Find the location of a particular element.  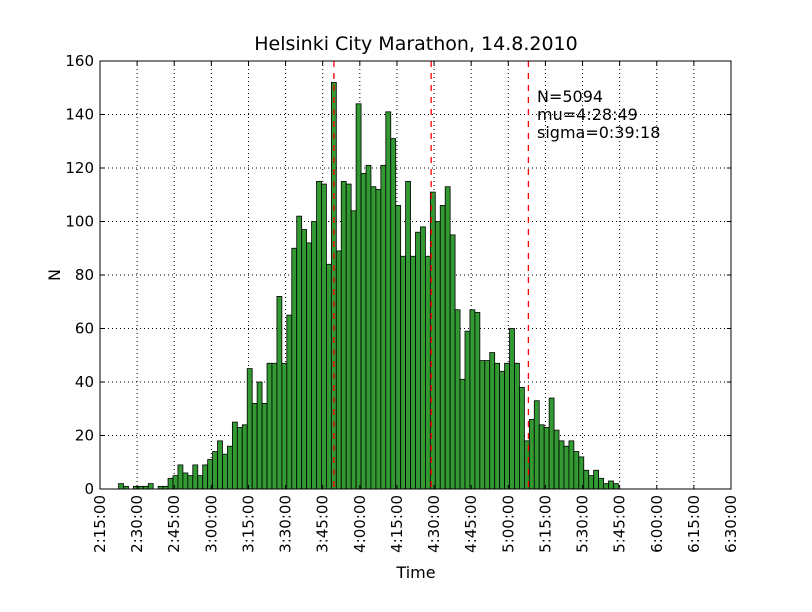

x-tick-label: 5:45:00 is located at coordinates (620, 524).